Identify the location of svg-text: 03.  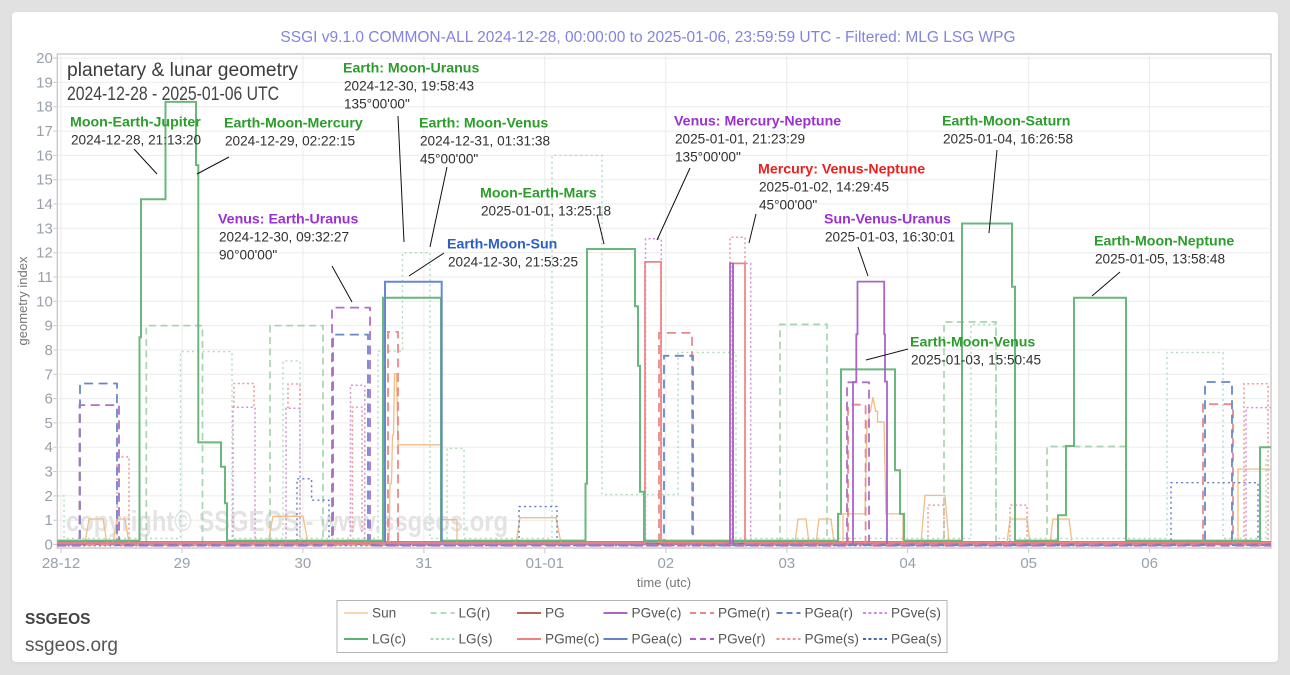
(786, 563).